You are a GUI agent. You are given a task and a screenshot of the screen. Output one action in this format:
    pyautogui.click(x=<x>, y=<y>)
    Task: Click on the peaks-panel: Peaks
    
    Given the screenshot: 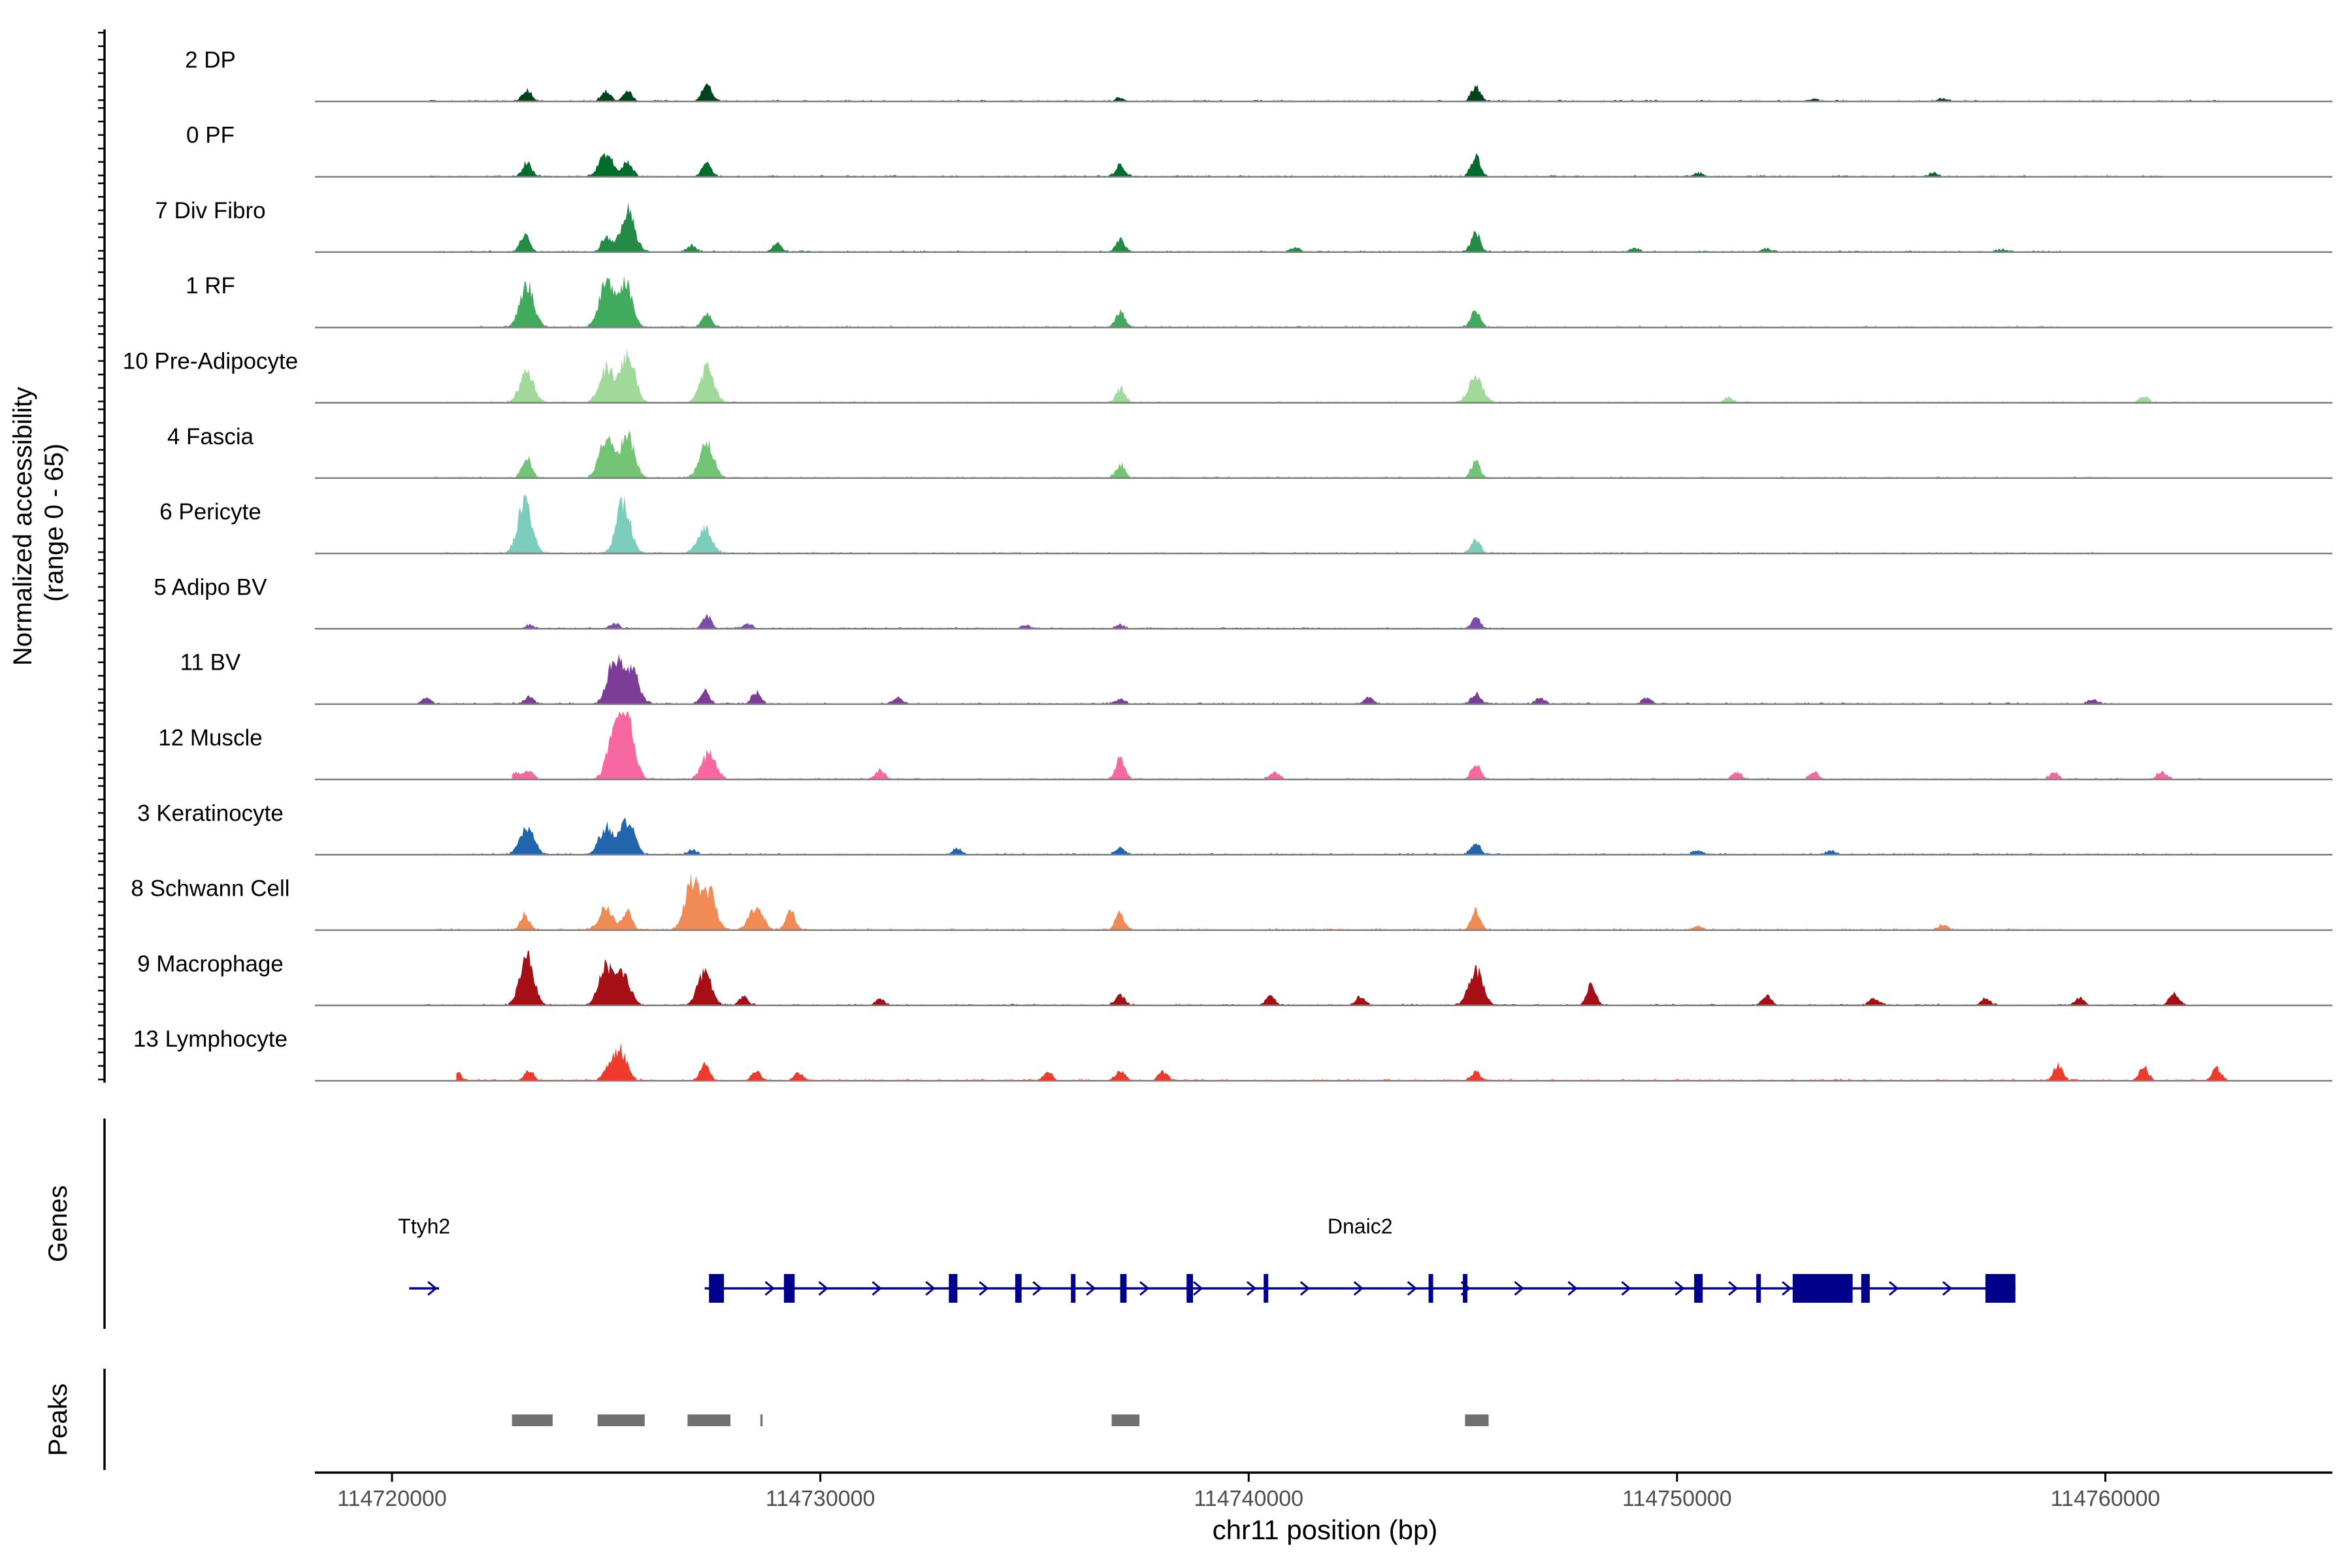 What is the action you would take?
    pyautogui.click(x=766, y=1419)
    